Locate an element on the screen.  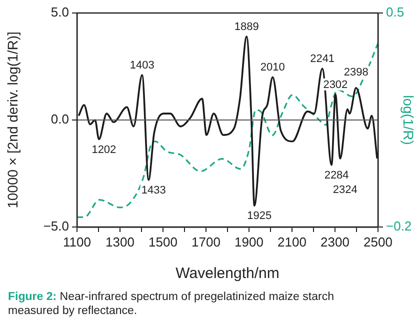
annotation: 2241 is located at coordinates (322, 59).